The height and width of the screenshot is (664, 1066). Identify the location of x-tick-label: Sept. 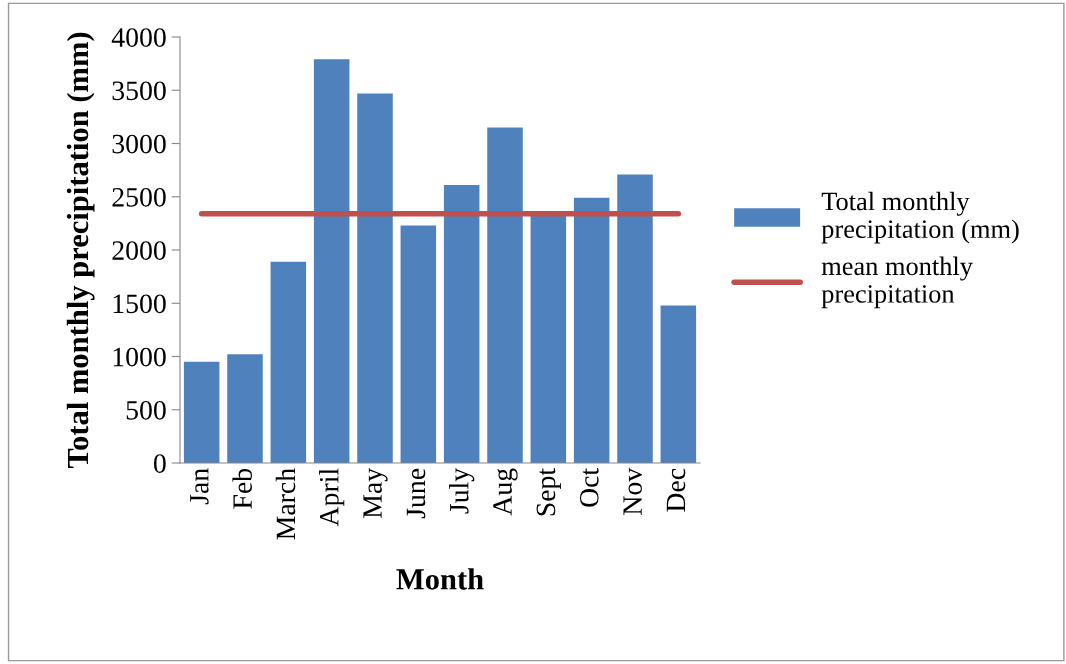
(548, 492).